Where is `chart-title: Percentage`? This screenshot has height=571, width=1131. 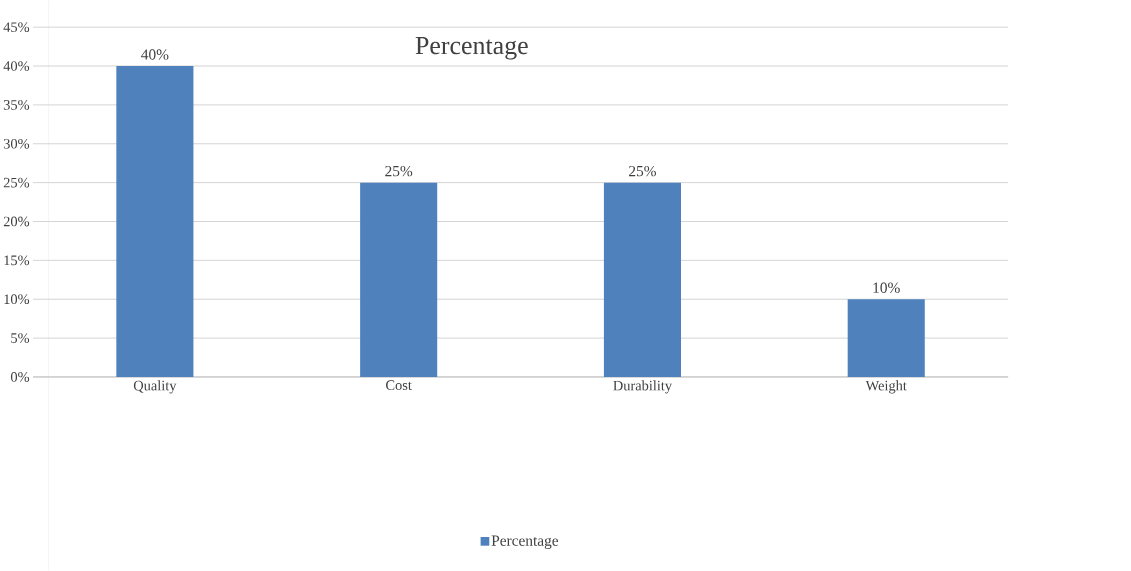 chart-title: Percentage is located at coordinates (471, 48).